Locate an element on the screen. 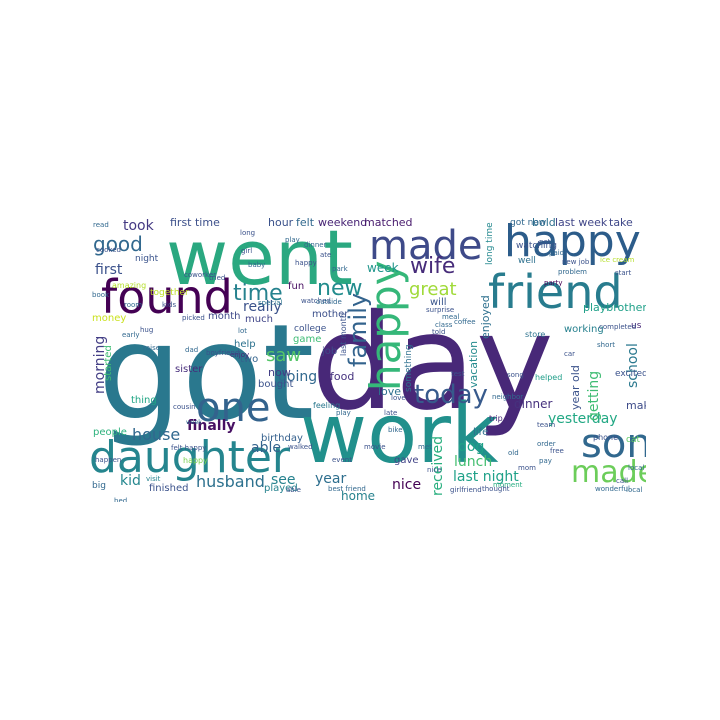  cloud-word: gave is located at coordinates (406, 460).